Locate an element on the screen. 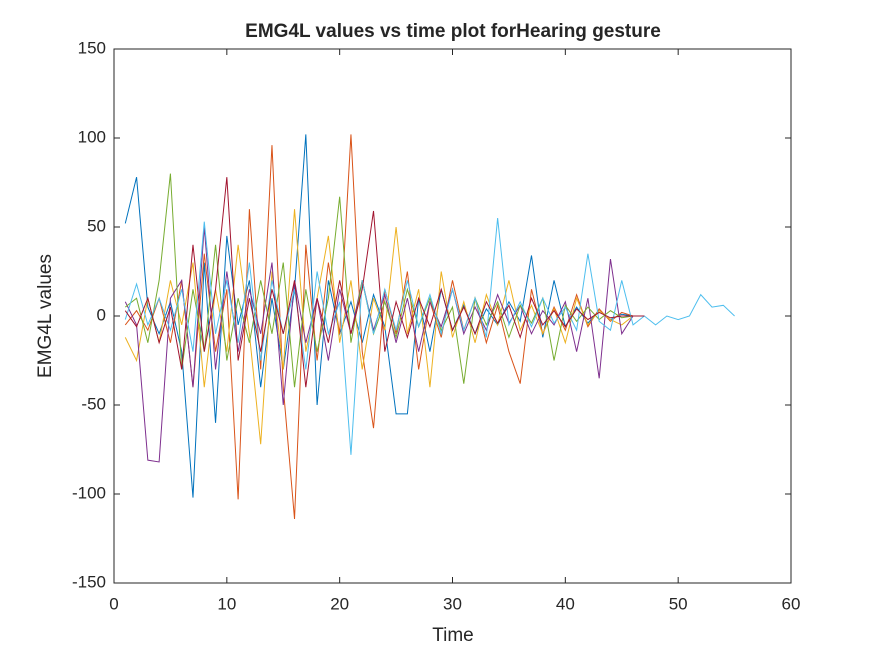 This screenshot has width=875, height=656. y-axis-label: EMG4L values is located at coordinates (45, 316).